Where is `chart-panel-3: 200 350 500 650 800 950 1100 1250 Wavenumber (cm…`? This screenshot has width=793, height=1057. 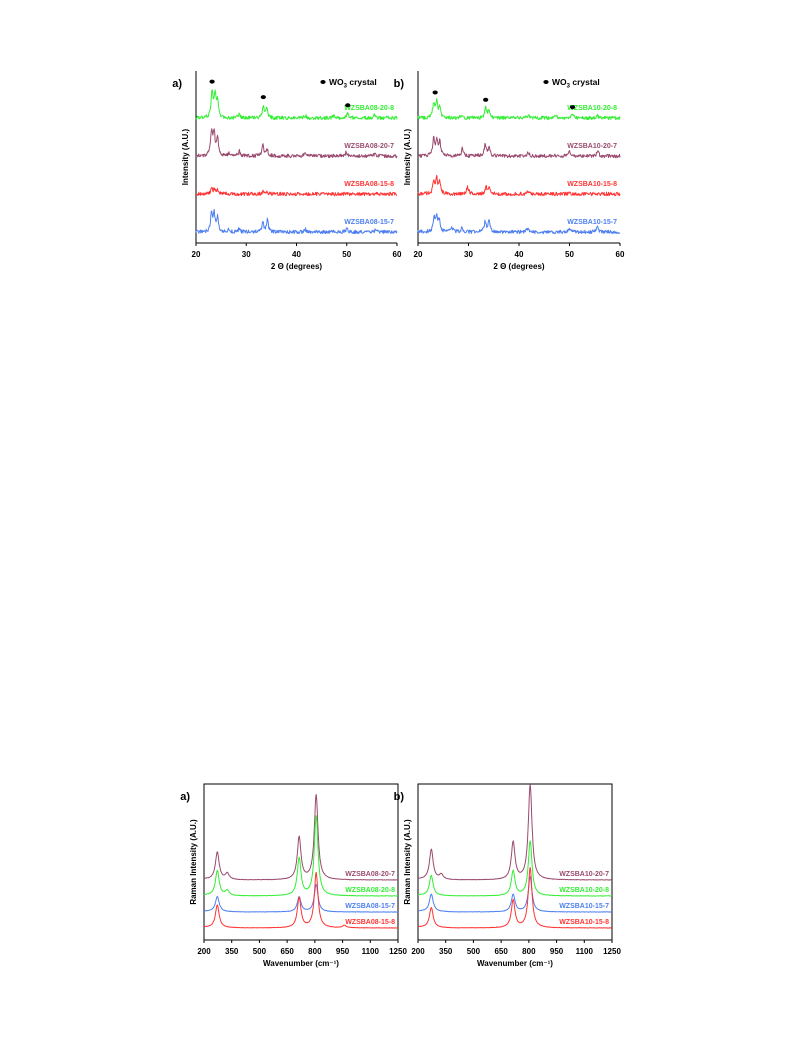 chart-panel-3: 200 350 500 650 800 950 1100 1250 Wavenumber (cm… is located at coordinates (293, 875).